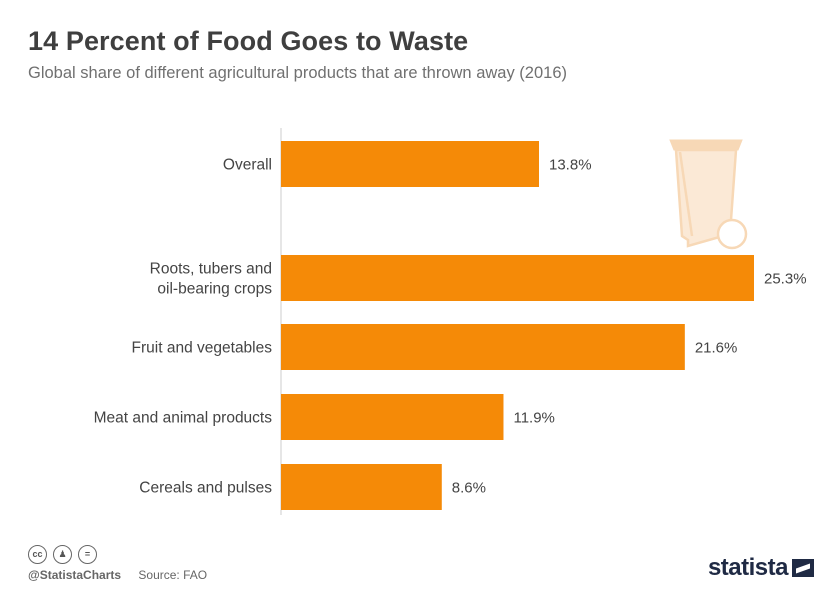 This screenshot has height=593, width=828. Describe the element at coordinates (716, 348) in the screenshot. I see `value-label: 21.6%` at that location.